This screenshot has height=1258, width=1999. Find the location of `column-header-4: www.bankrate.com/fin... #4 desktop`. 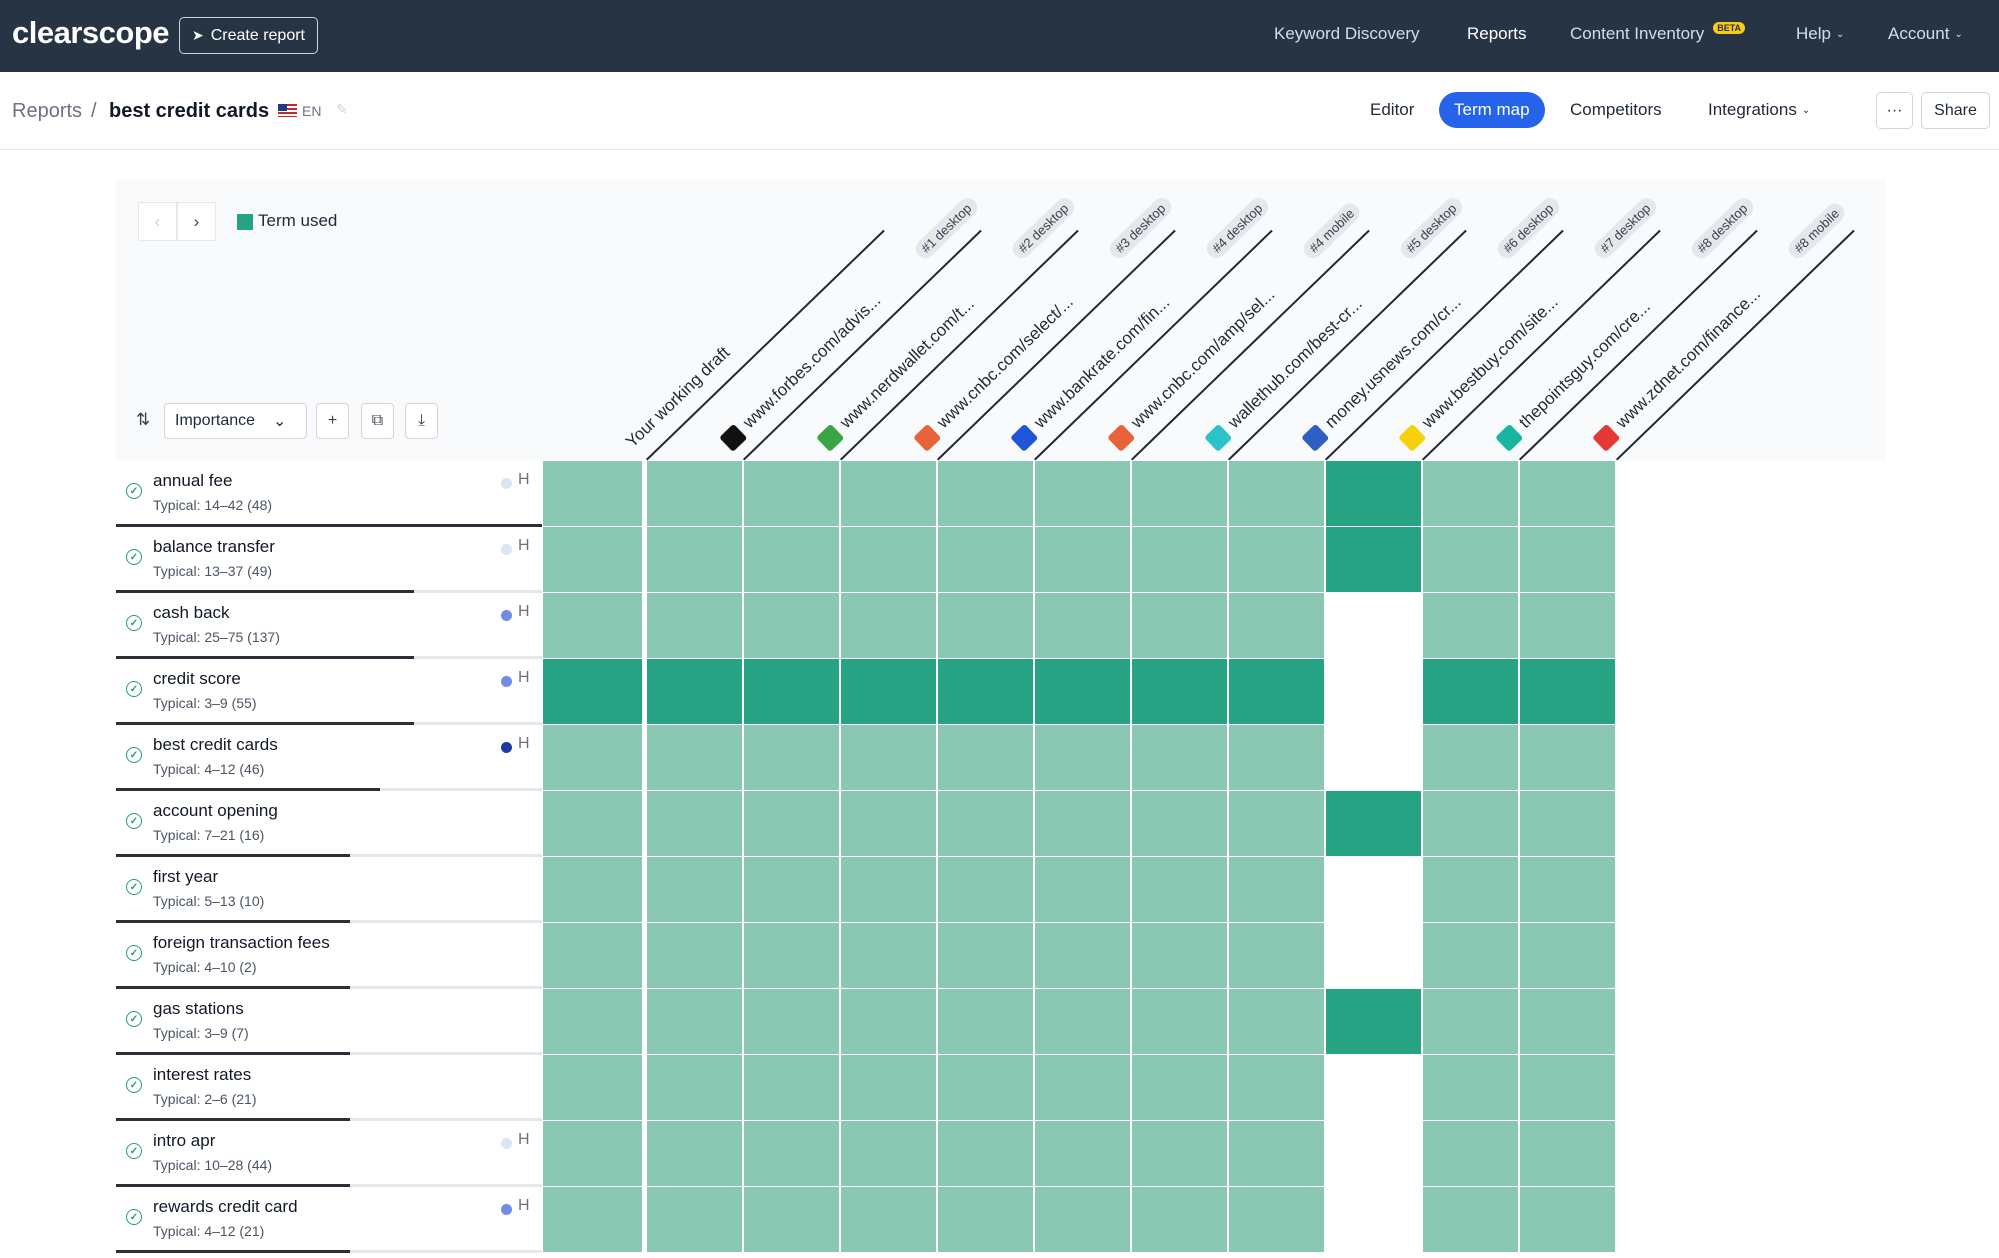

column-header-4: www.bankrate.com/fin... #4 desktop is located at coordinates (1141, 327).